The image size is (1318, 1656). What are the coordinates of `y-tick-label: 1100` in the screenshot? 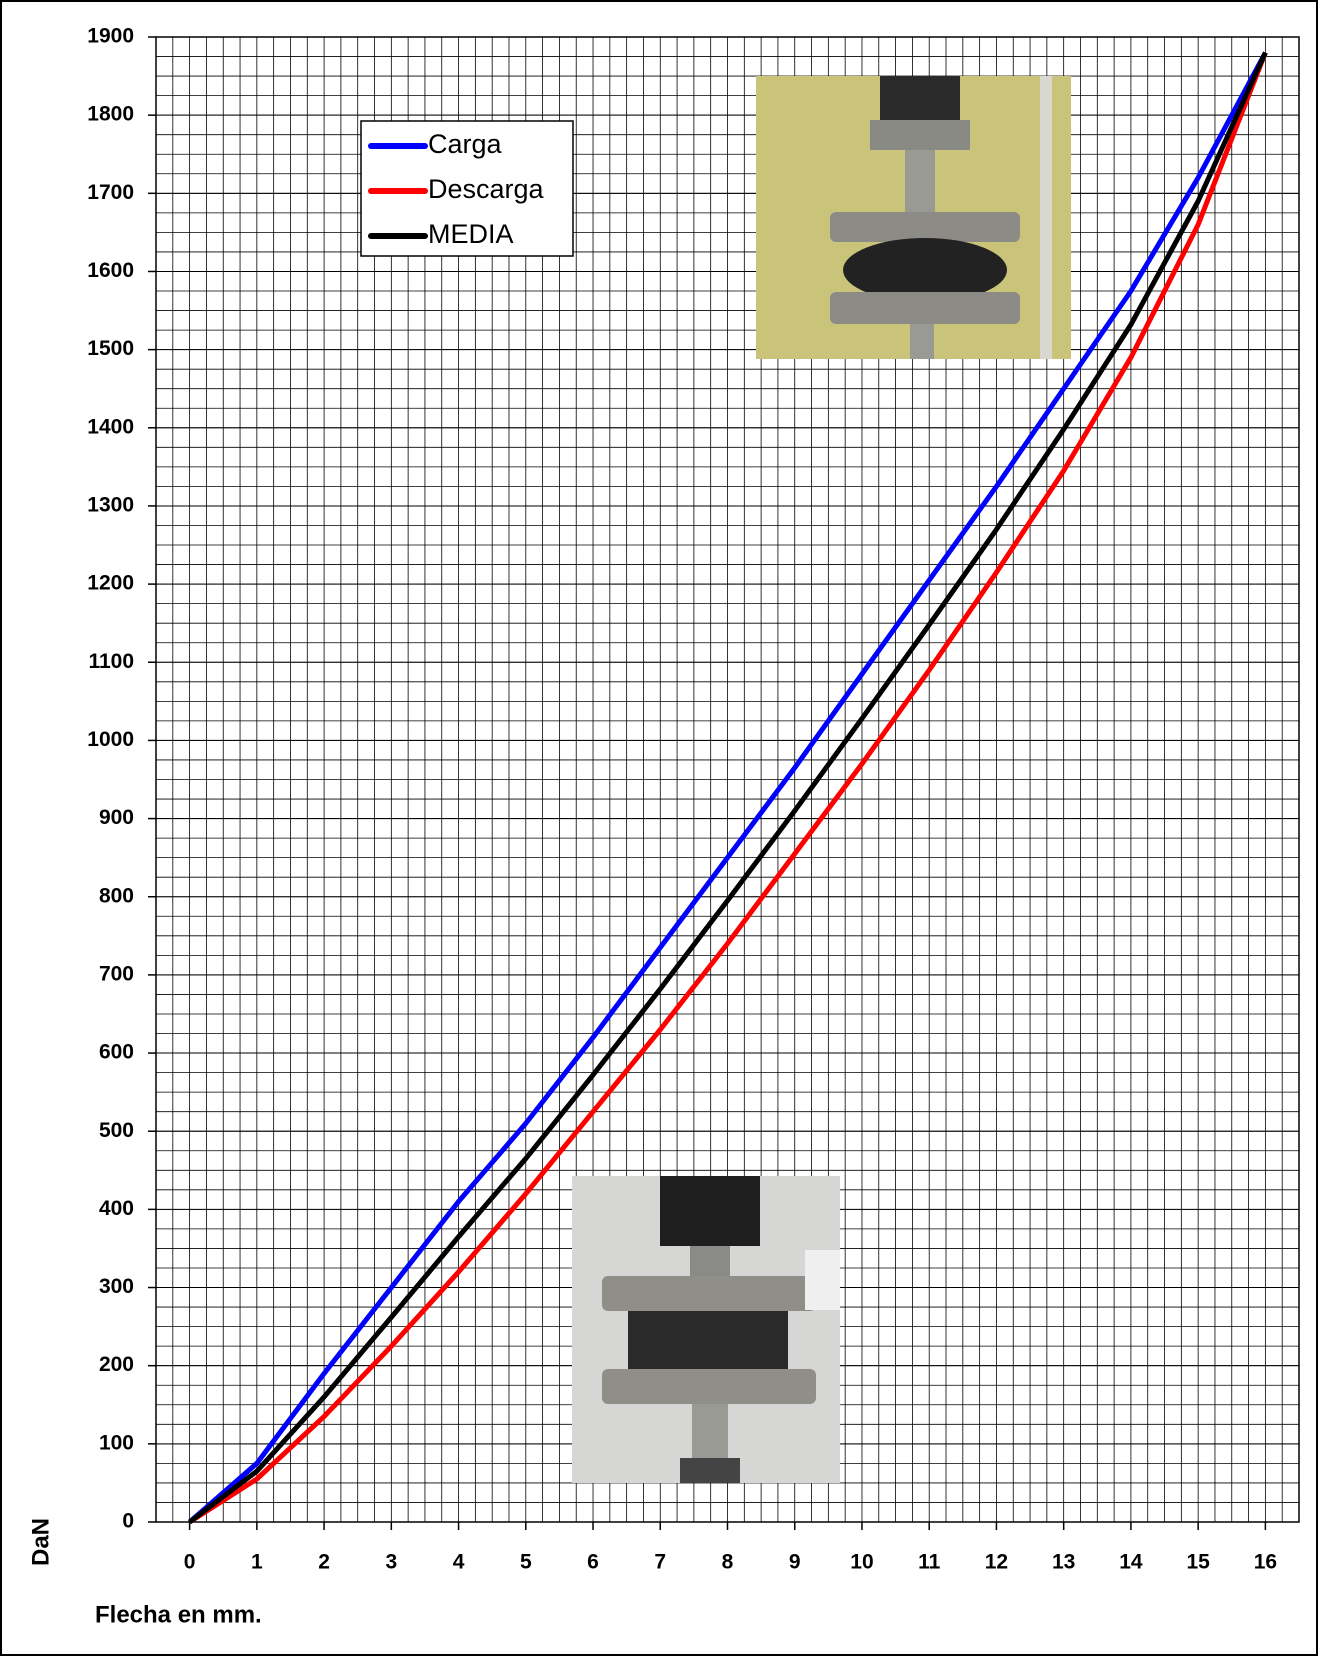 It's located at (111, 661).